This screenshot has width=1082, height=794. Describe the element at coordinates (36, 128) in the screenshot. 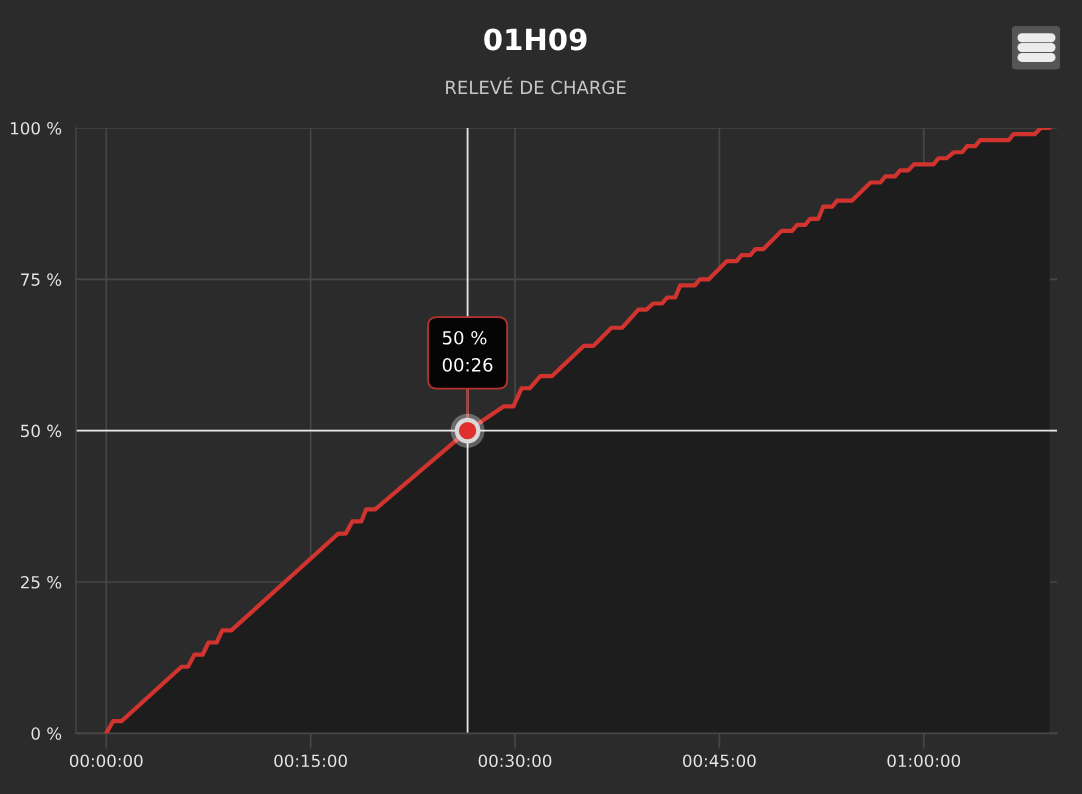

I see `y-tick-label: 100 %` at that location.